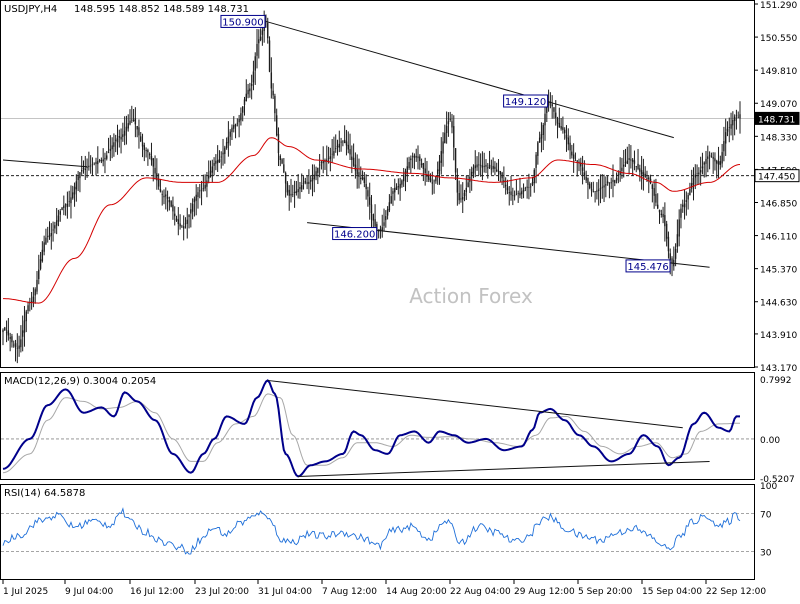  What do you see at coordinates (672, 592) in the screenshot?
I see `time-tick-label: 15 Sep 04:00` at bounding box center [672, 592].